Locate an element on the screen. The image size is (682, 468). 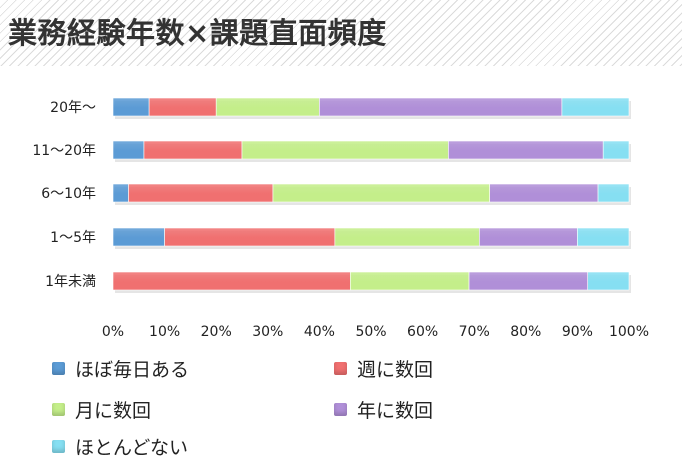
x-tick-label: 60% is located at coordinates (422, 332).